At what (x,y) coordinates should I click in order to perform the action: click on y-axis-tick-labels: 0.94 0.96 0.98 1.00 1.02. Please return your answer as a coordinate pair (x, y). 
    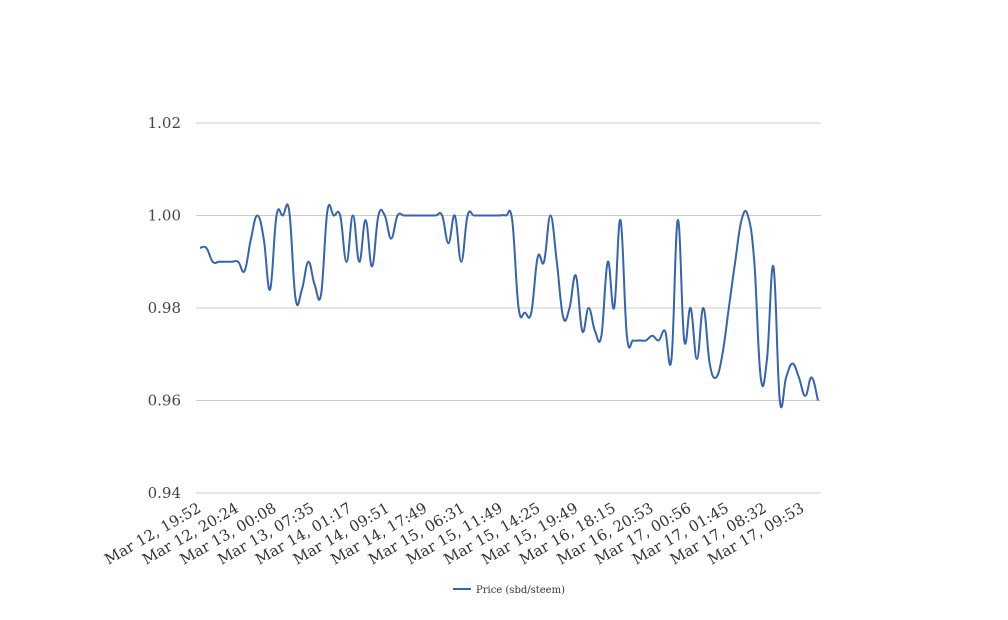
    Looking at the image, I should click on (164, 308).